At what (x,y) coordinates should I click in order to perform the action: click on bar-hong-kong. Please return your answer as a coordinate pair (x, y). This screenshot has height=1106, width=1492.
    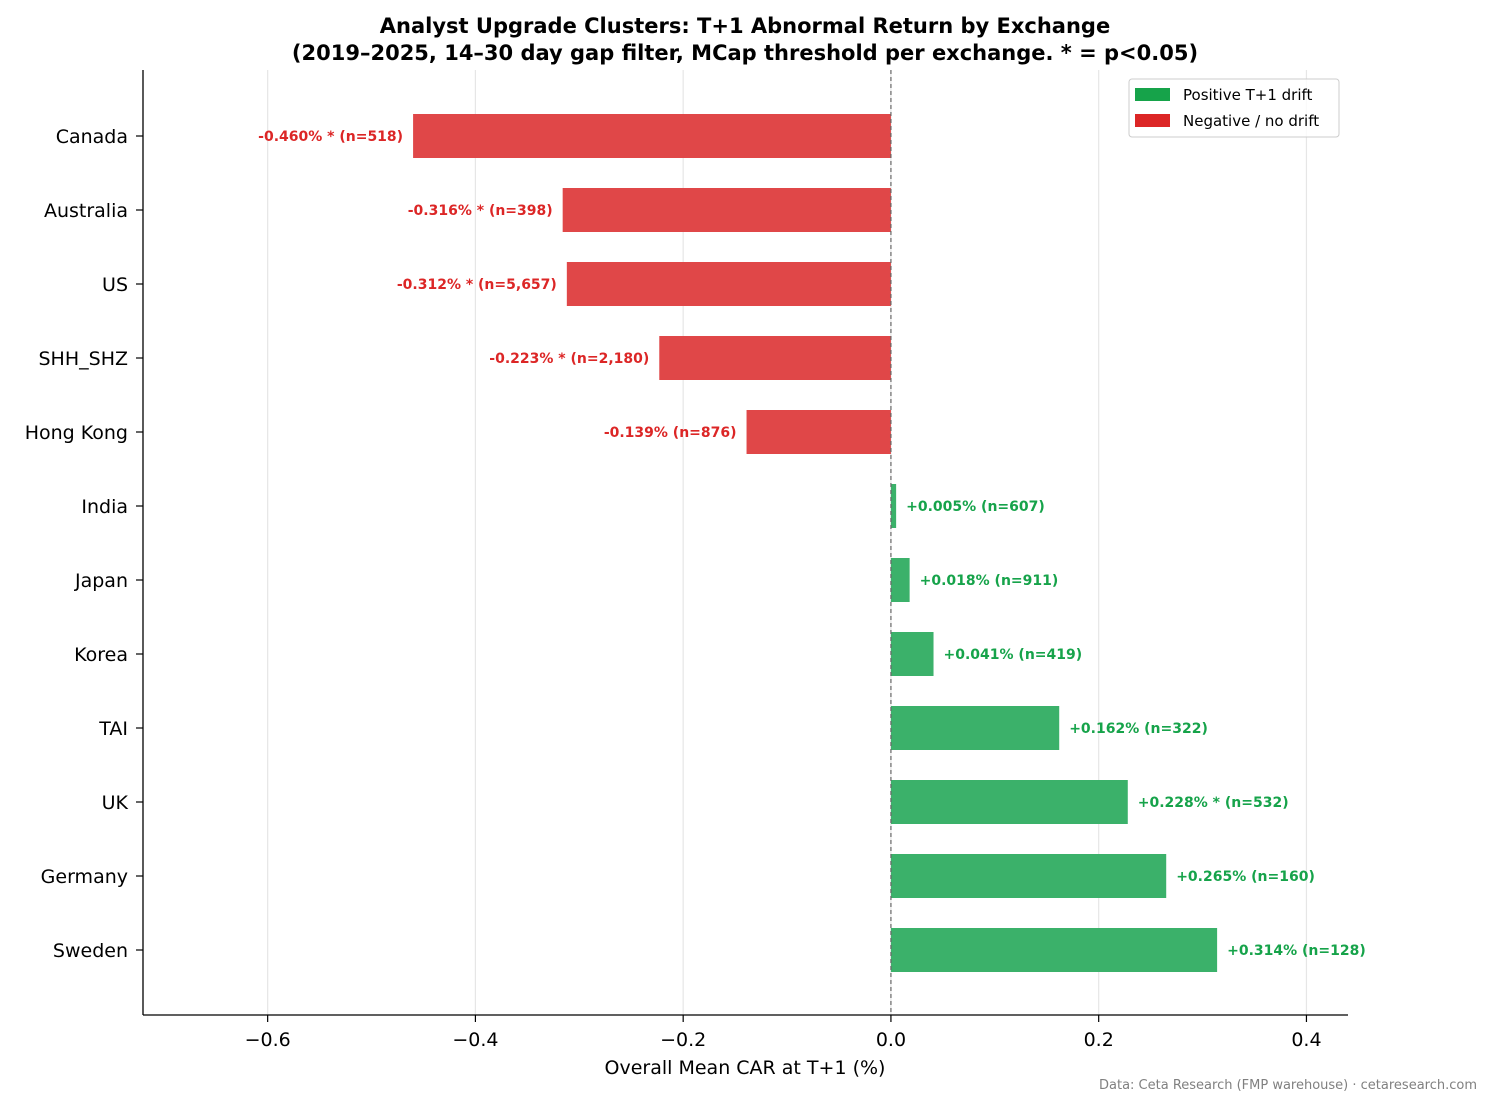
    Looking at the image, I should click on (818, 432).